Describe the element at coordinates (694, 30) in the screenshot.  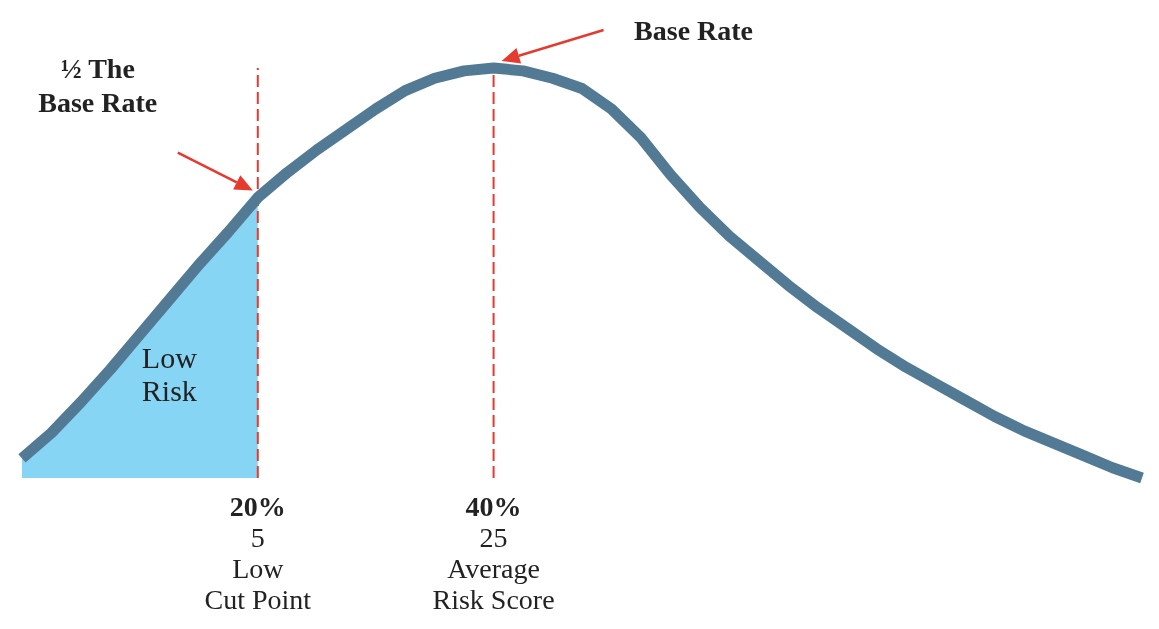
I see `text: Base Rate` at that location.